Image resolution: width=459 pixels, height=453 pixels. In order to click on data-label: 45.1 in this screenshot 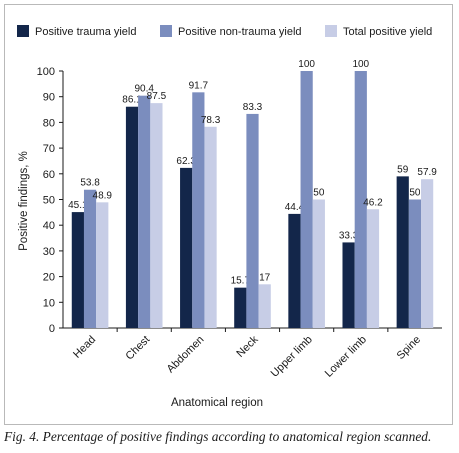, I will do `click(78, 205)`.